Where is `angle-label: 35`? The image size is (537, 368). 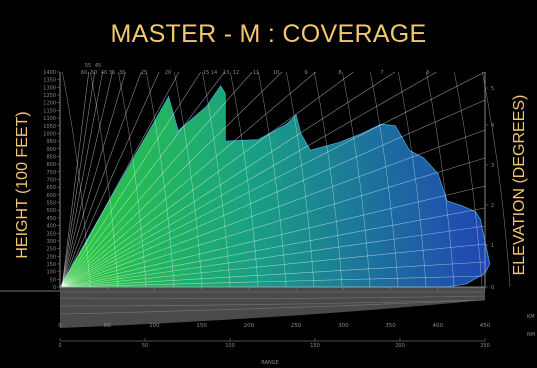
angle-label: 35 is located at coordinates (112, 73).